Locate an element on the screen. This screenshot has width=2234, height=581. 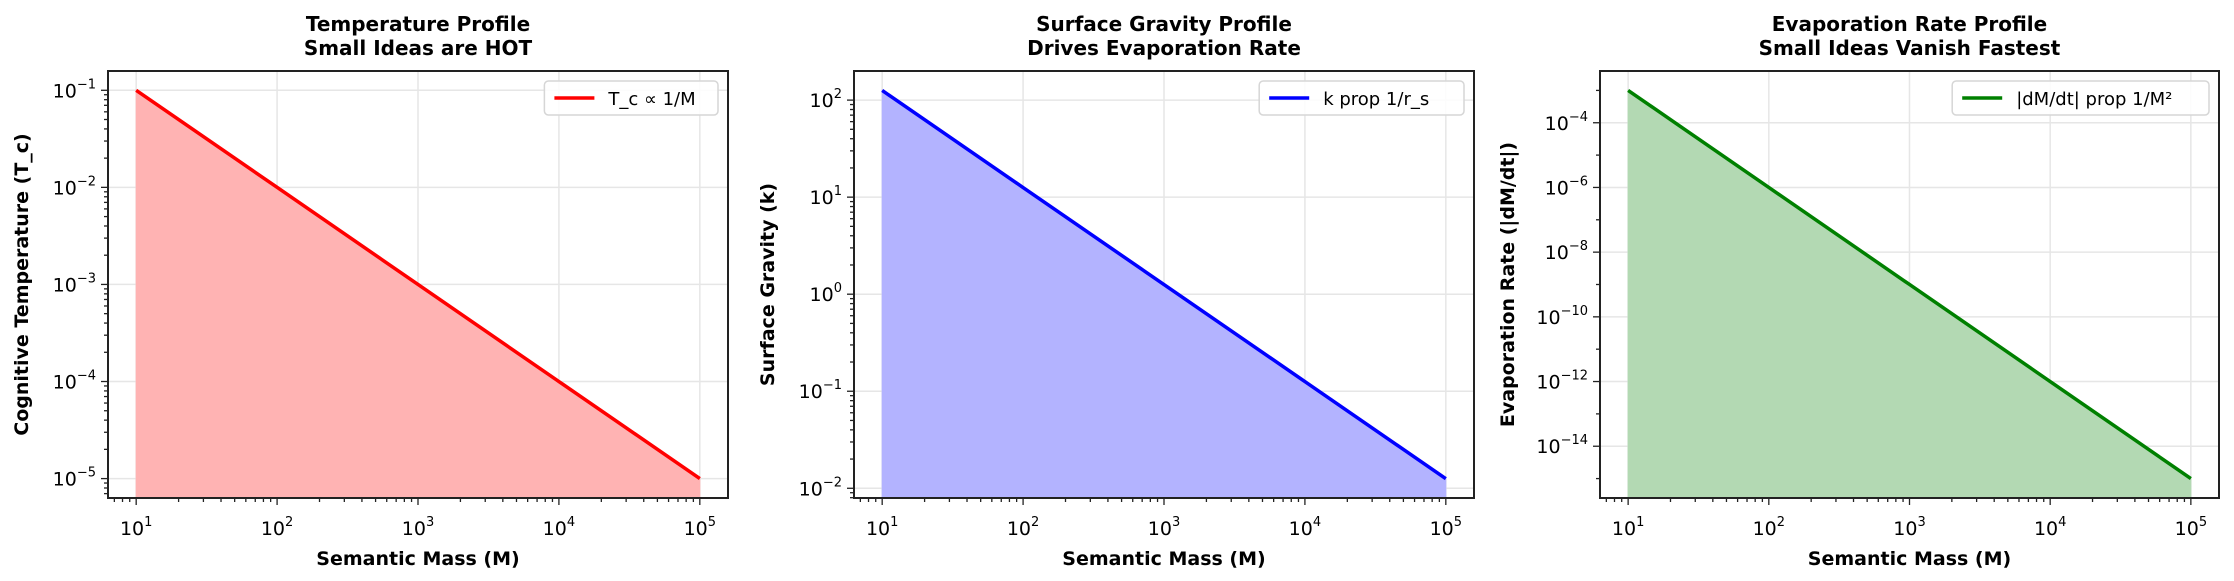
chart-title-line: Surface Gravity Profile is located at coordinates (1164, 24).